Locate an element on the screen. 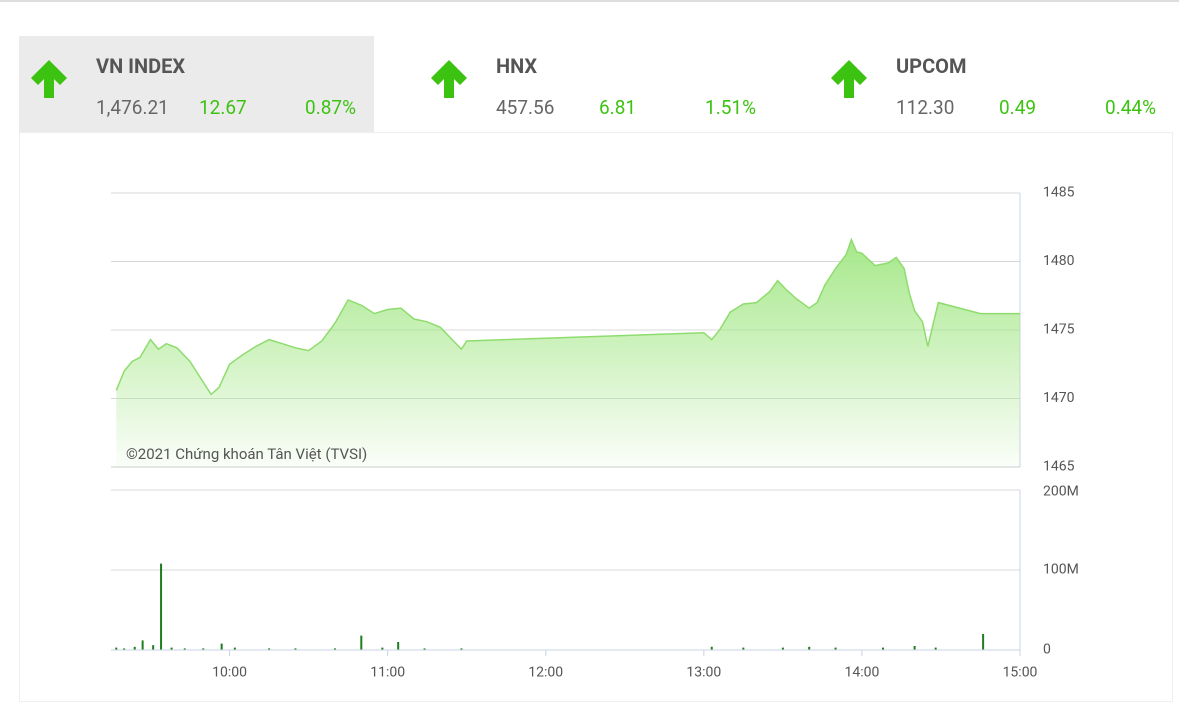 This screenshot has height=702, width=1179. index-price: 112.30 is located at coordinates (925, 107).